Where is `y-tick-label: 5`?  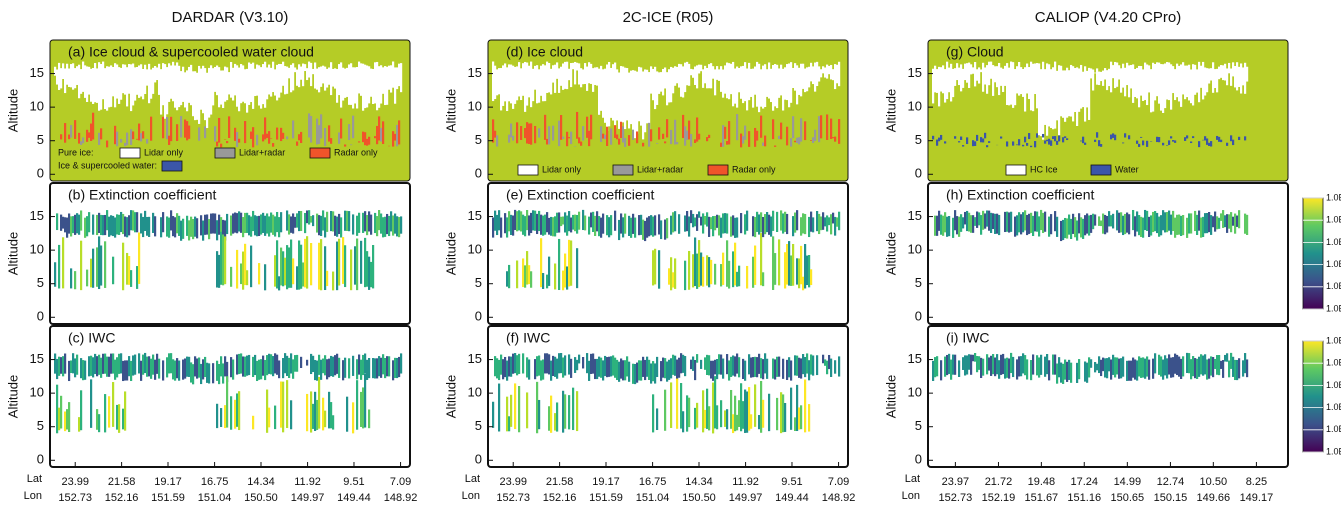 y-tick-label: 5 is located at coordinates (40, 282).